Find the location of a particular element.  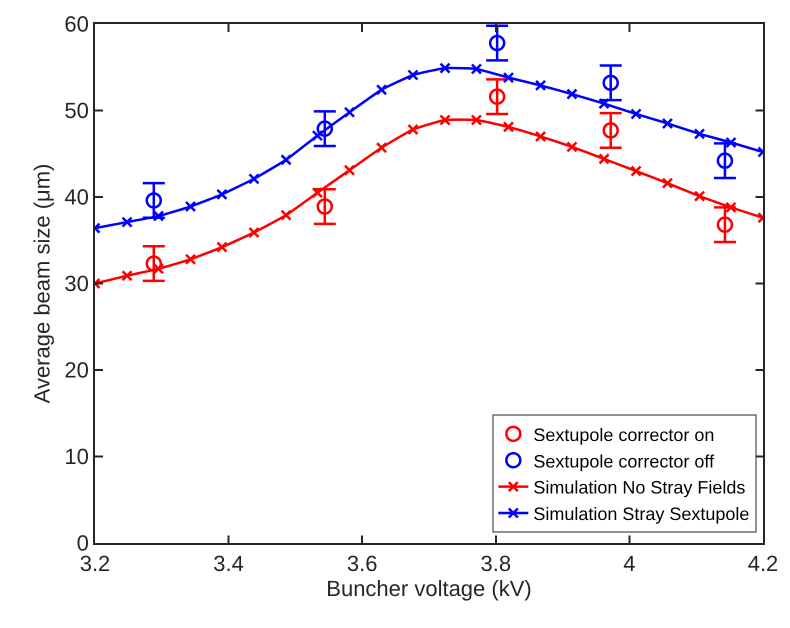

x-tick-label: 3.4 is located at coordinates (228, 563).